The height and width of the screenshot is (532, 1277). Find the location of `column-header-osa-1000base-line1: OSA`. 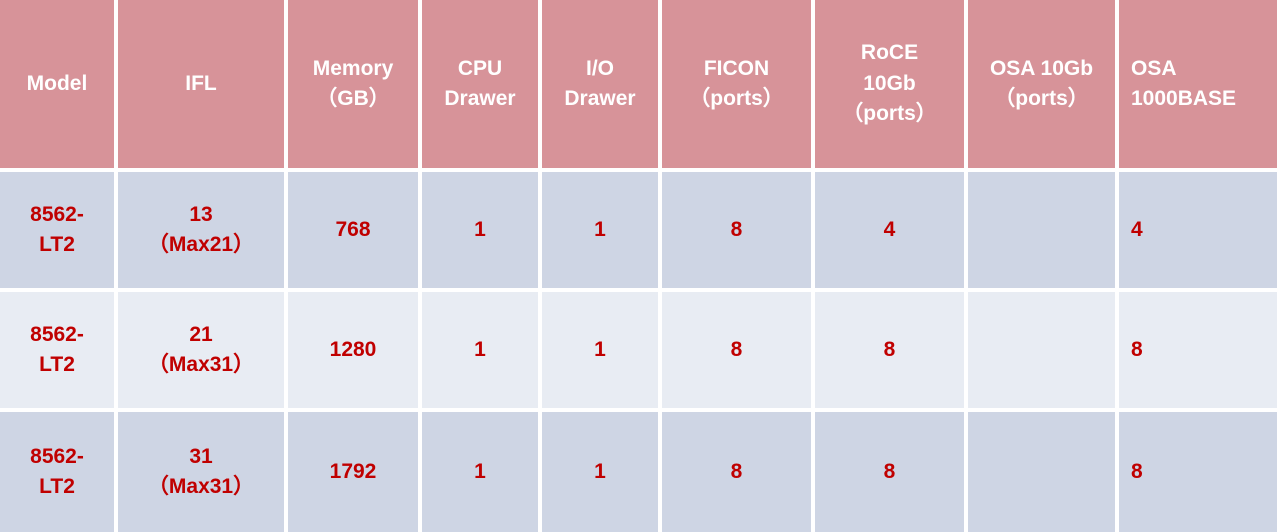

column-header-osa-1000base-line1: OSA is located at coordinates (1154, 68).